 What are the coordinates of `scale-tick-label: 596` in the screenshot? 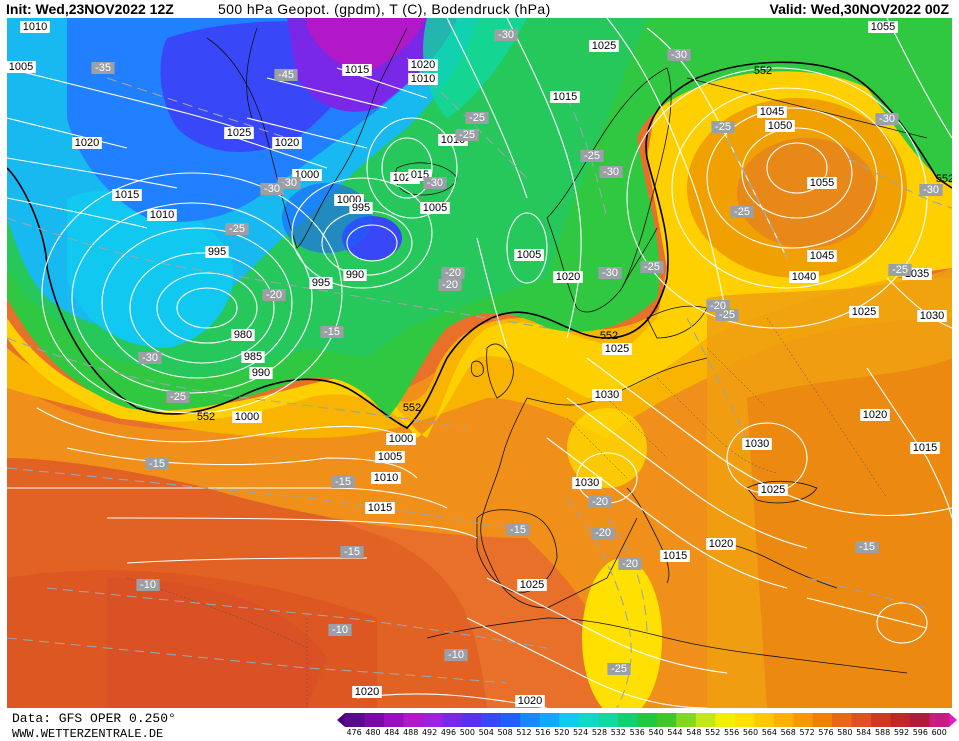 It's located at (920, 732).